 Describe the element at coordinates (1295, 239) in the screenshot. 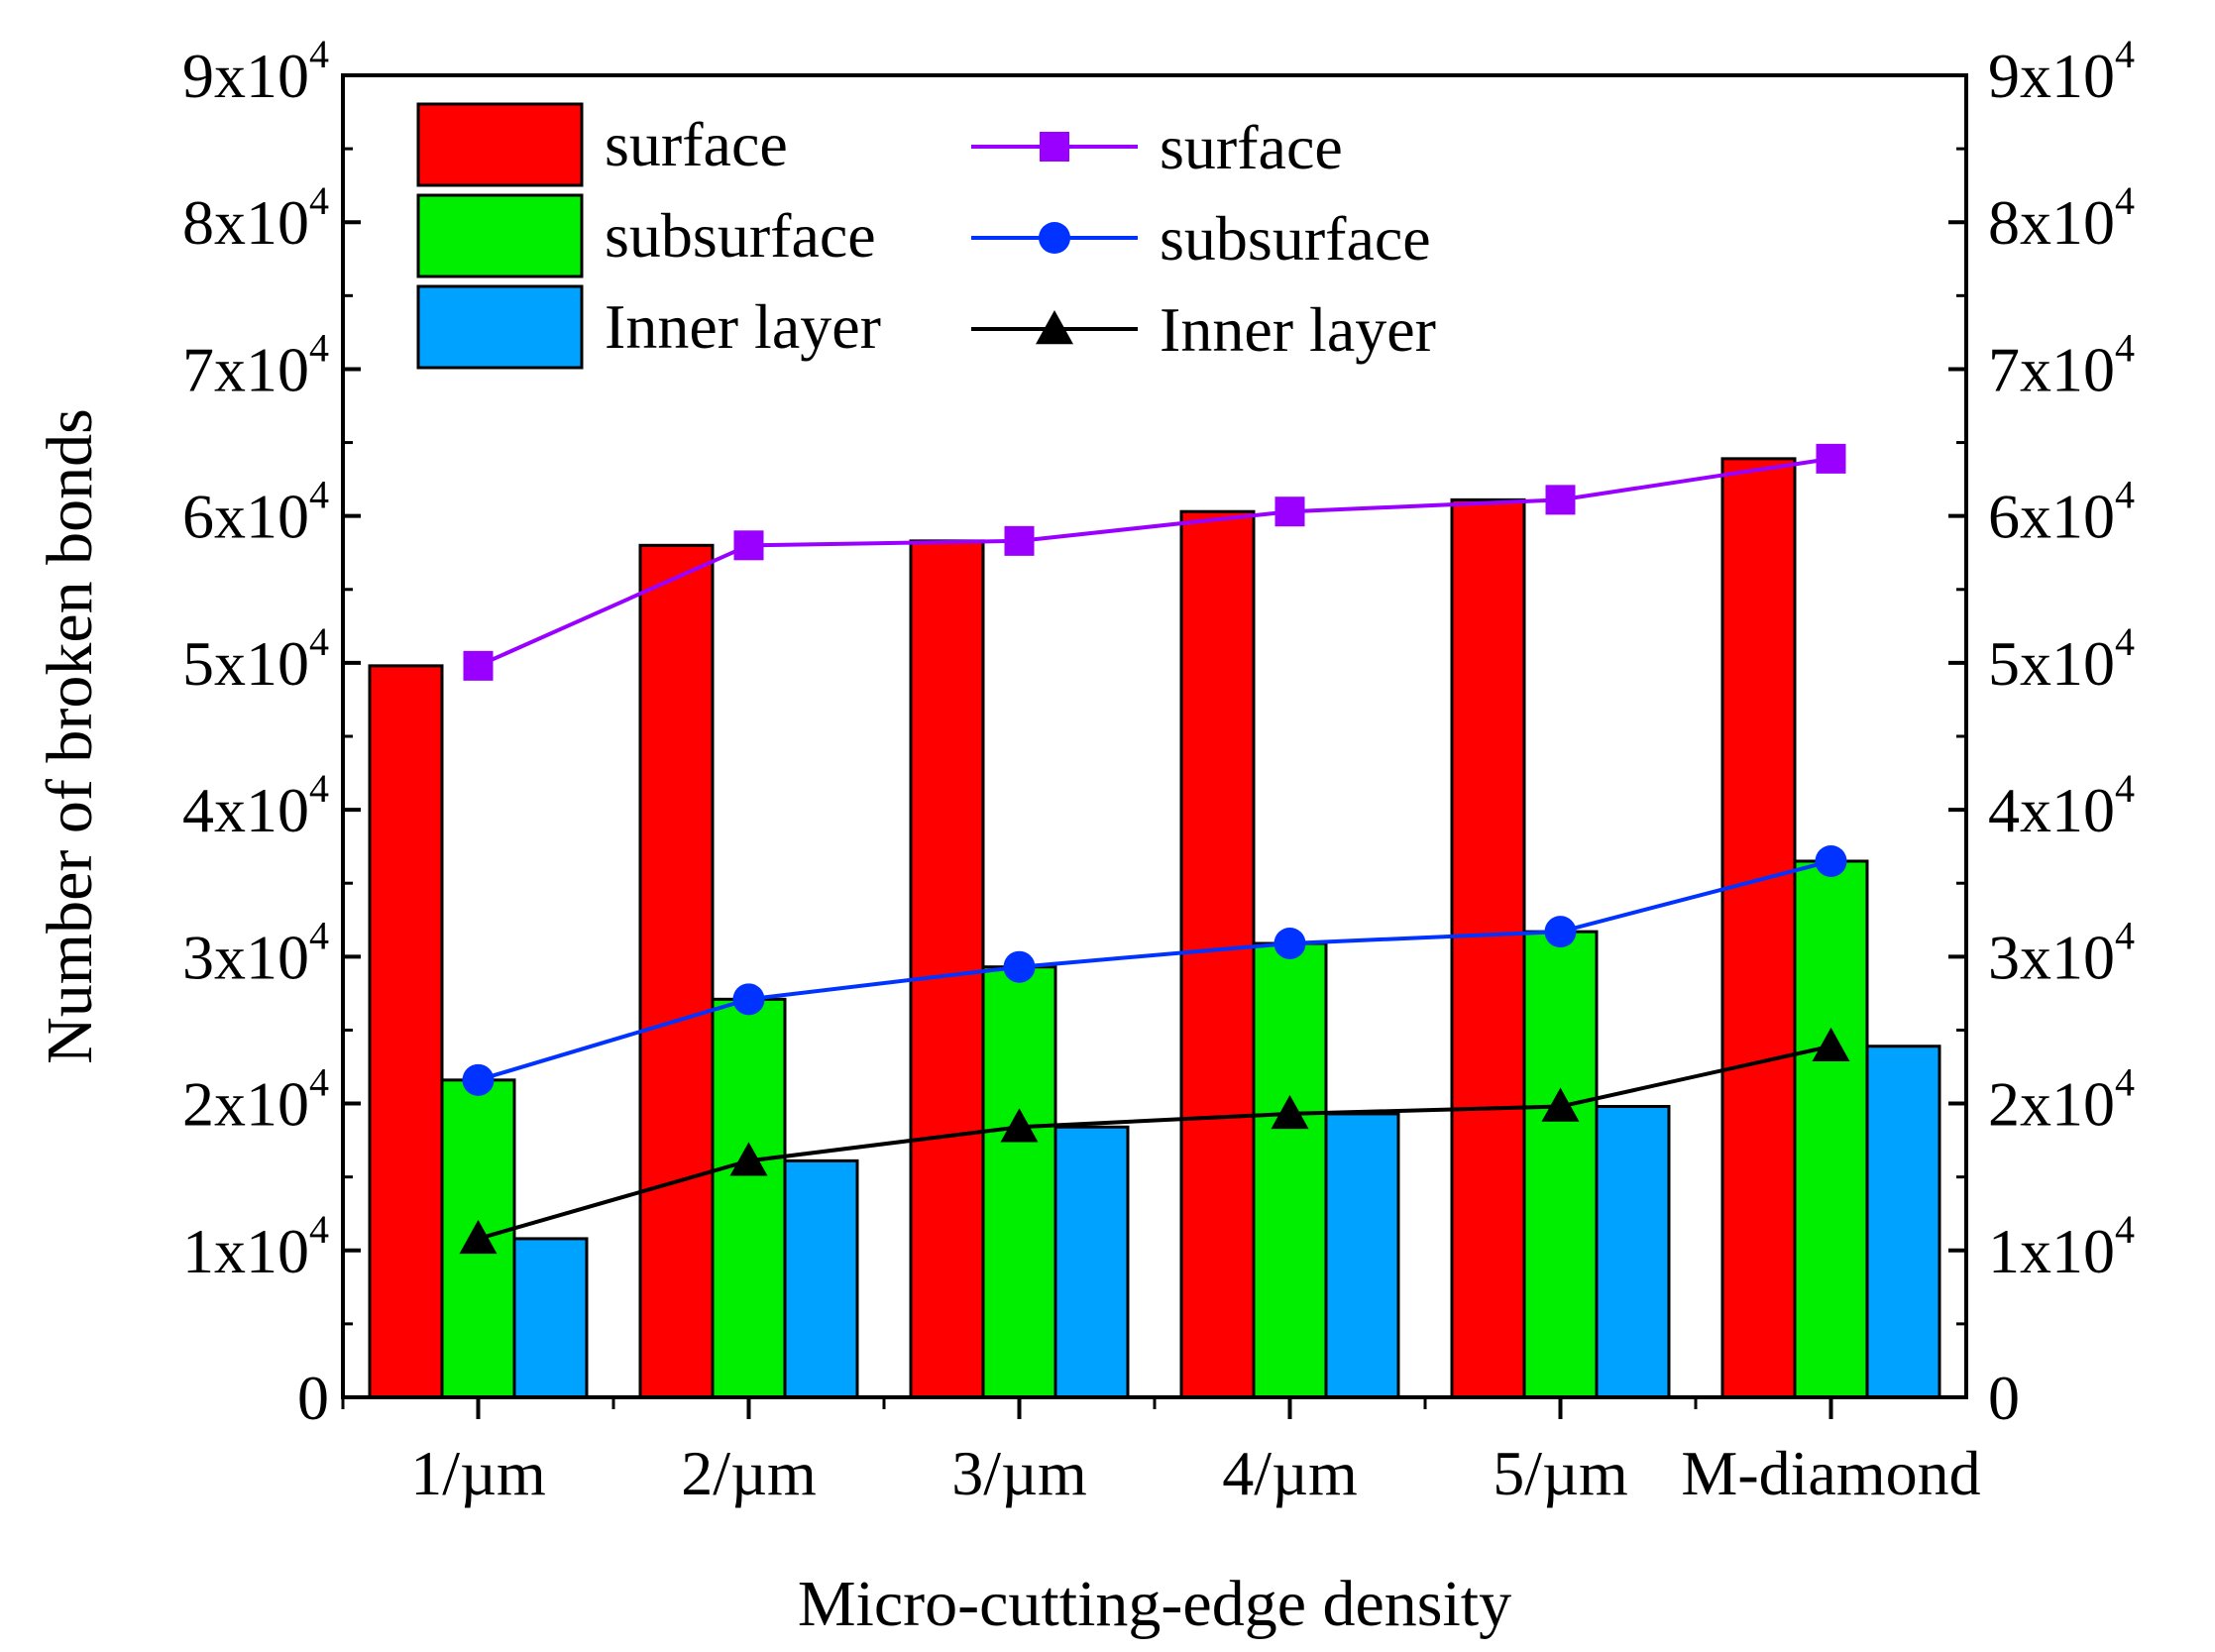

I see `legend-line-label-2: subsurface` at that location.